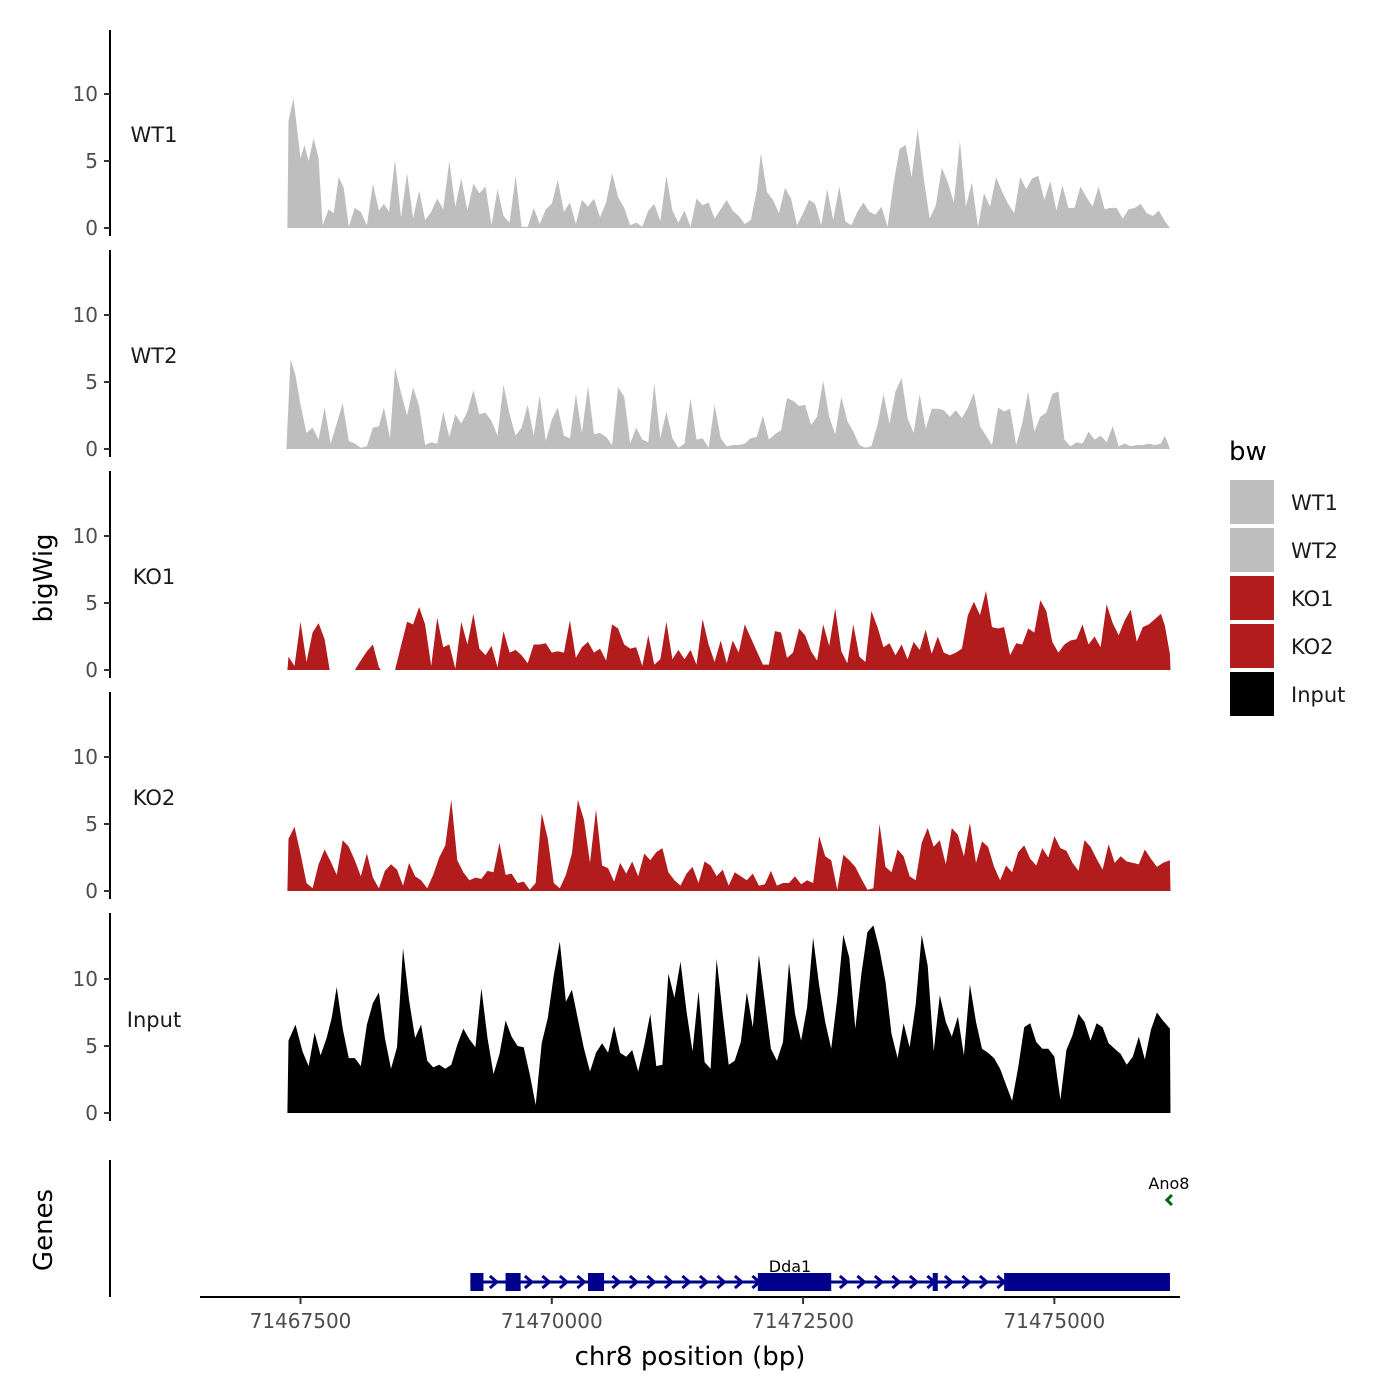 Image resolution: width=1400 pixels, height=1400 pixels. What do you see at coordinates (729, 845) in the screenshot?
I see `coverage-area-ko2` at bounding box center [729, 845].